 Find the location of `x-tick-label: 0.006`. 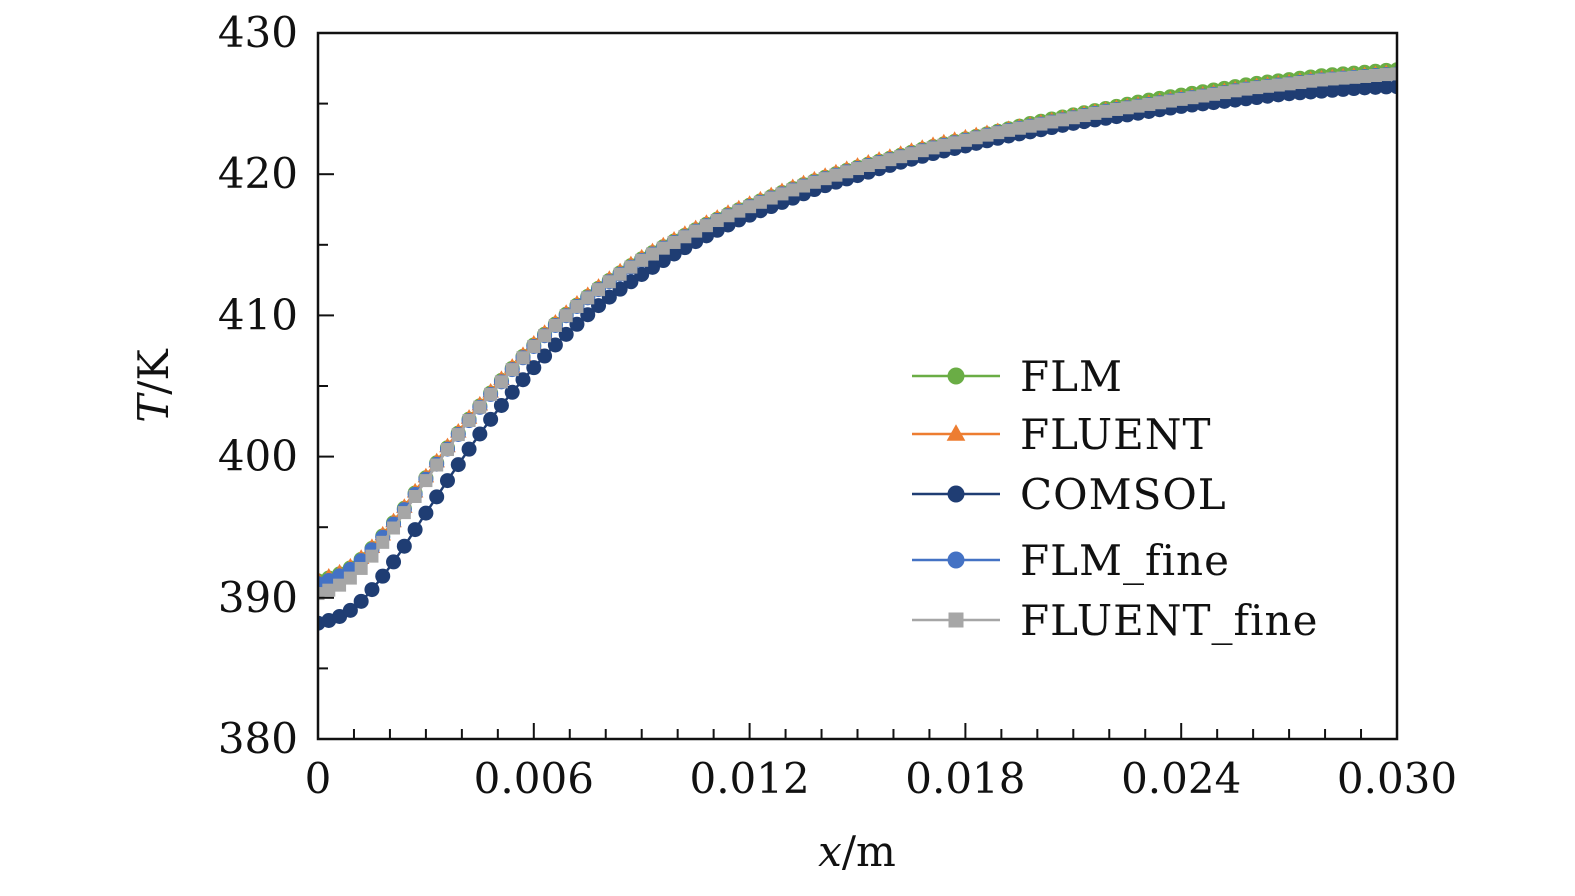

x-tick-label: 0.006 is located at coordinates (534, 778).